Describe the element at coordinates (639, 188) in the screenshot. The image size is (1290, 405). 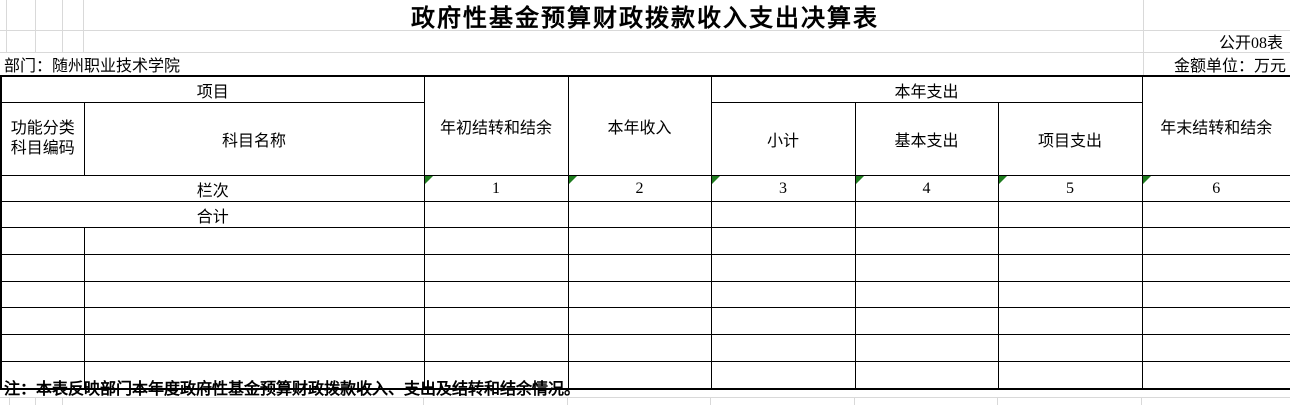
I see `column-index-cell-2: 2` at that location.